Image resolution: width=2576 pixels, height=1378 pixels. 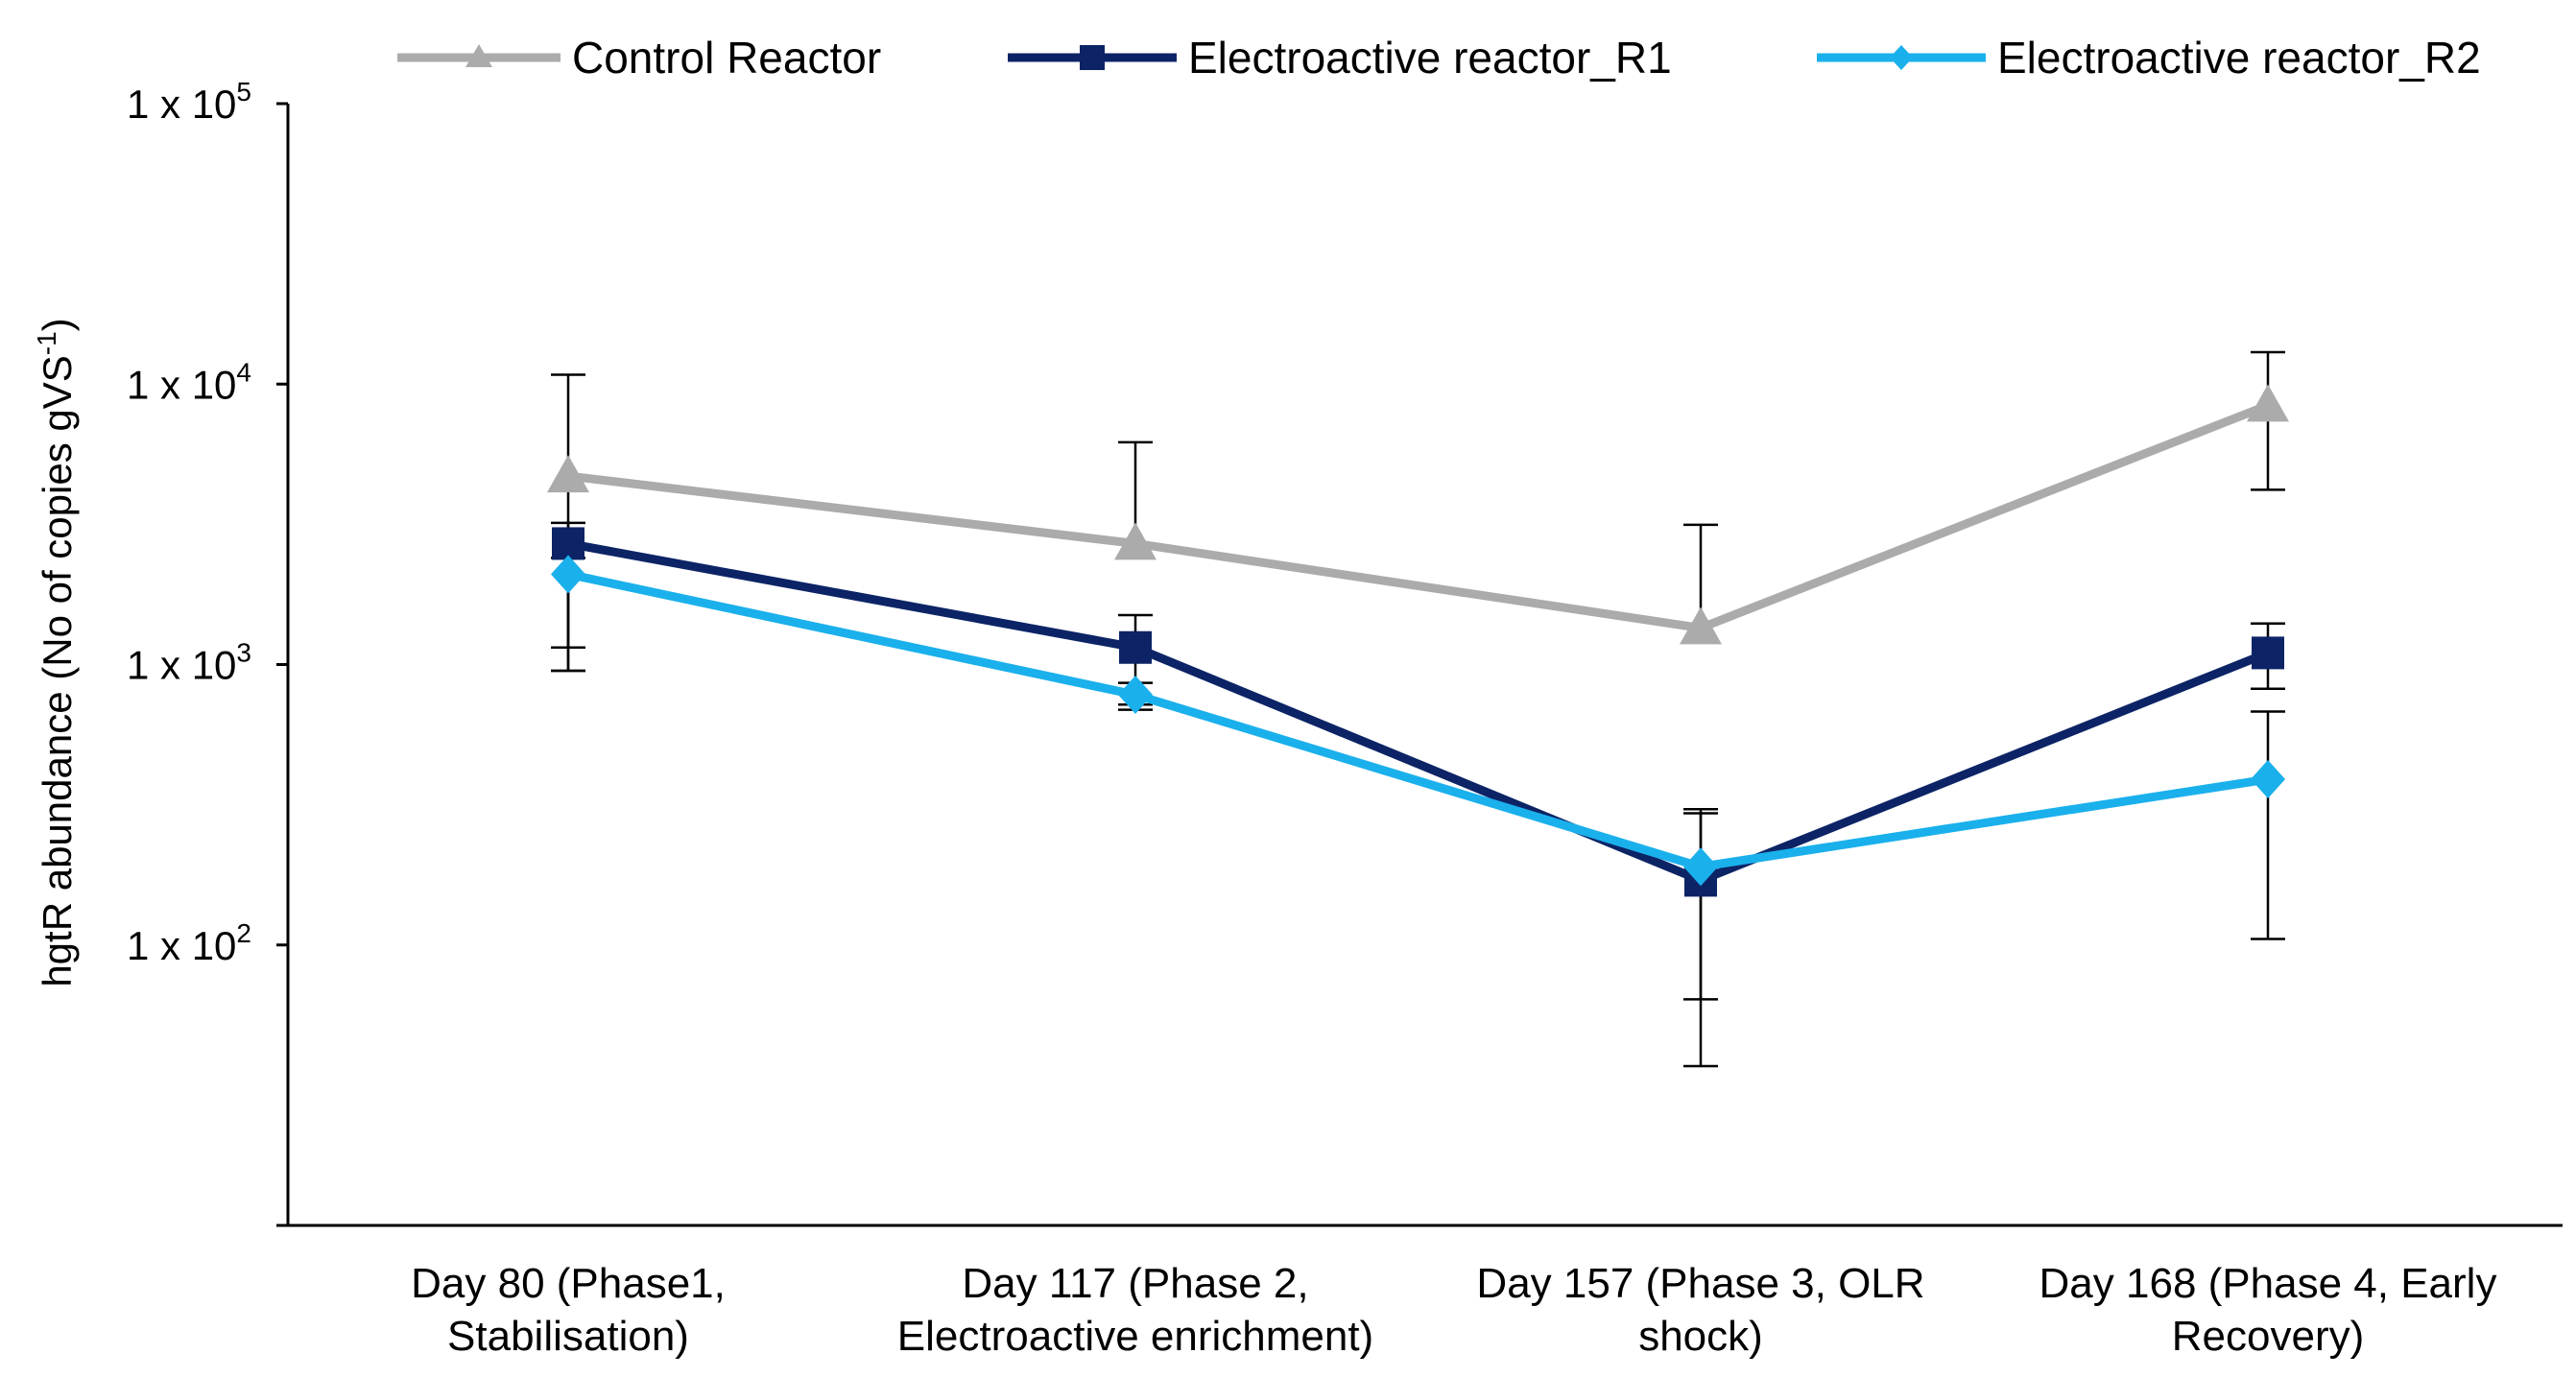 What do you see at coordinates (189, 663) in the screenshot?
I see `y-tick-label: 1 x 10³` at bounding box center [189, 663].